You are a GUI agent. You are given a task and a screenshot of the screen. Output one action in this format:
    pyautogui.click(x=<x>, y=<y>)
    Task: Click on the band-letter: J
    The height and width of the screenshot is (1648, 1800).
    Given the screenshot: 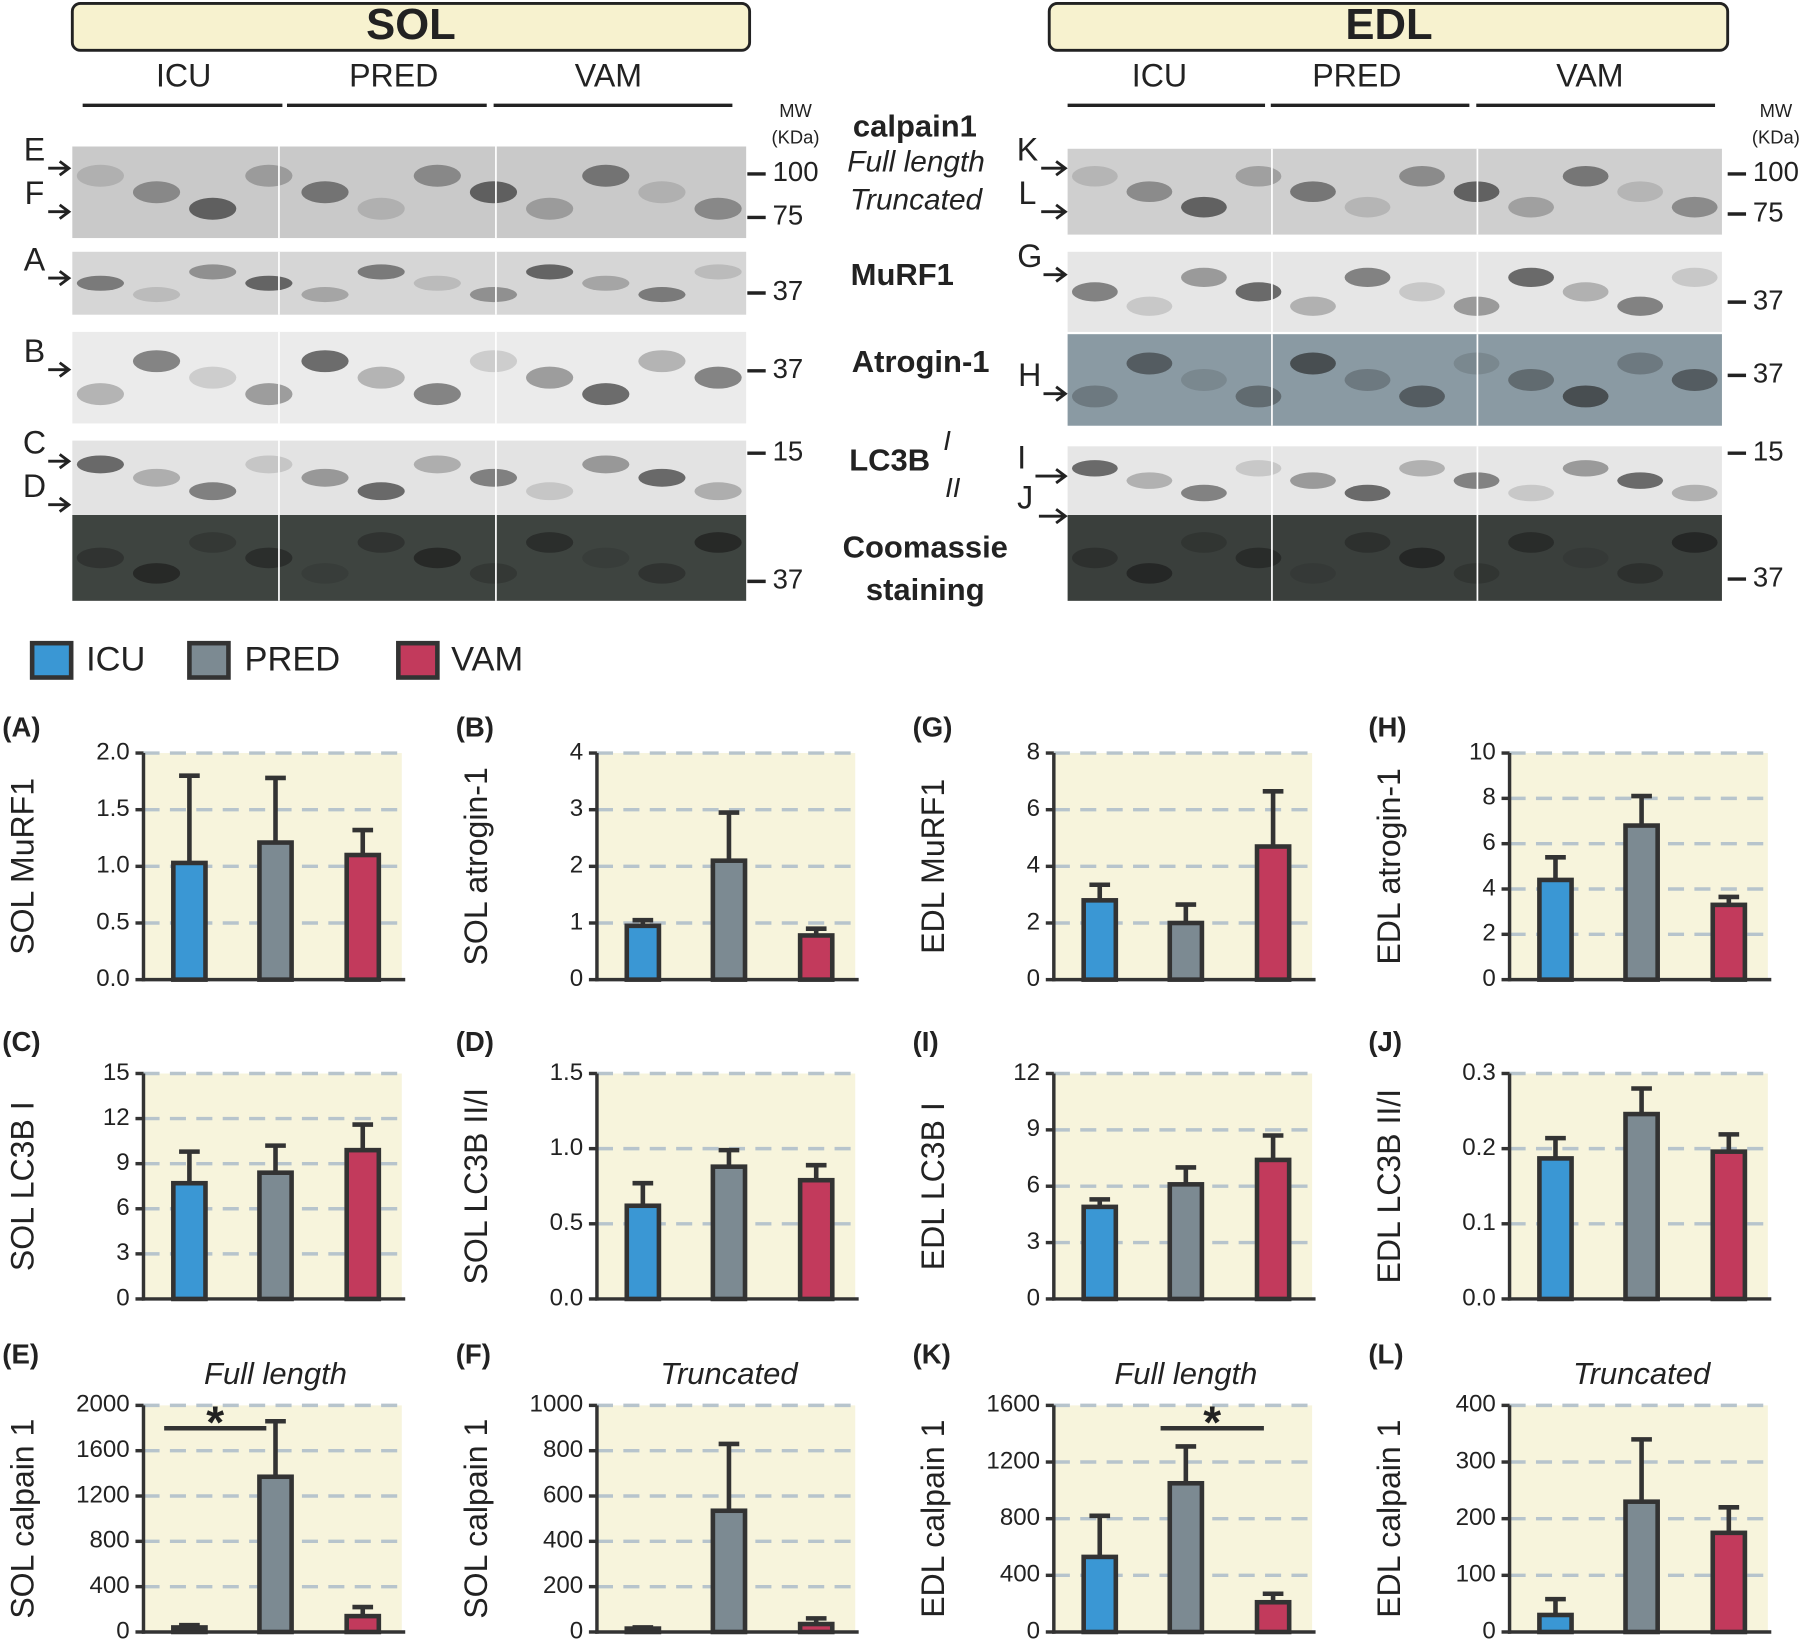 What is the action you would take?
    pyautogui.click(x=1025, y=498)
    